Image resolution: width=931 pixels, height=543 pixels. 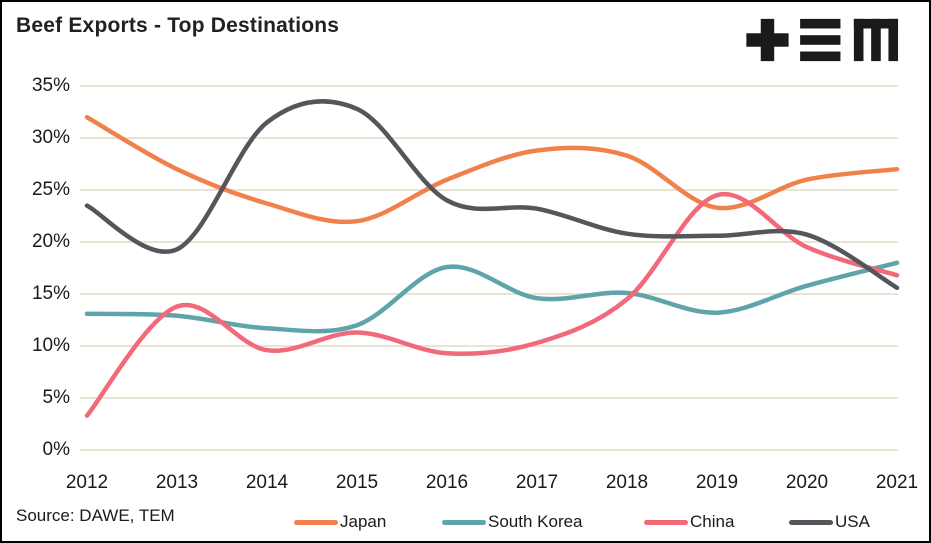 What do you see at coordinates (811, 522) in the screenshot?
I see `legend-swatch-usa` at bounding box center [811, 522].